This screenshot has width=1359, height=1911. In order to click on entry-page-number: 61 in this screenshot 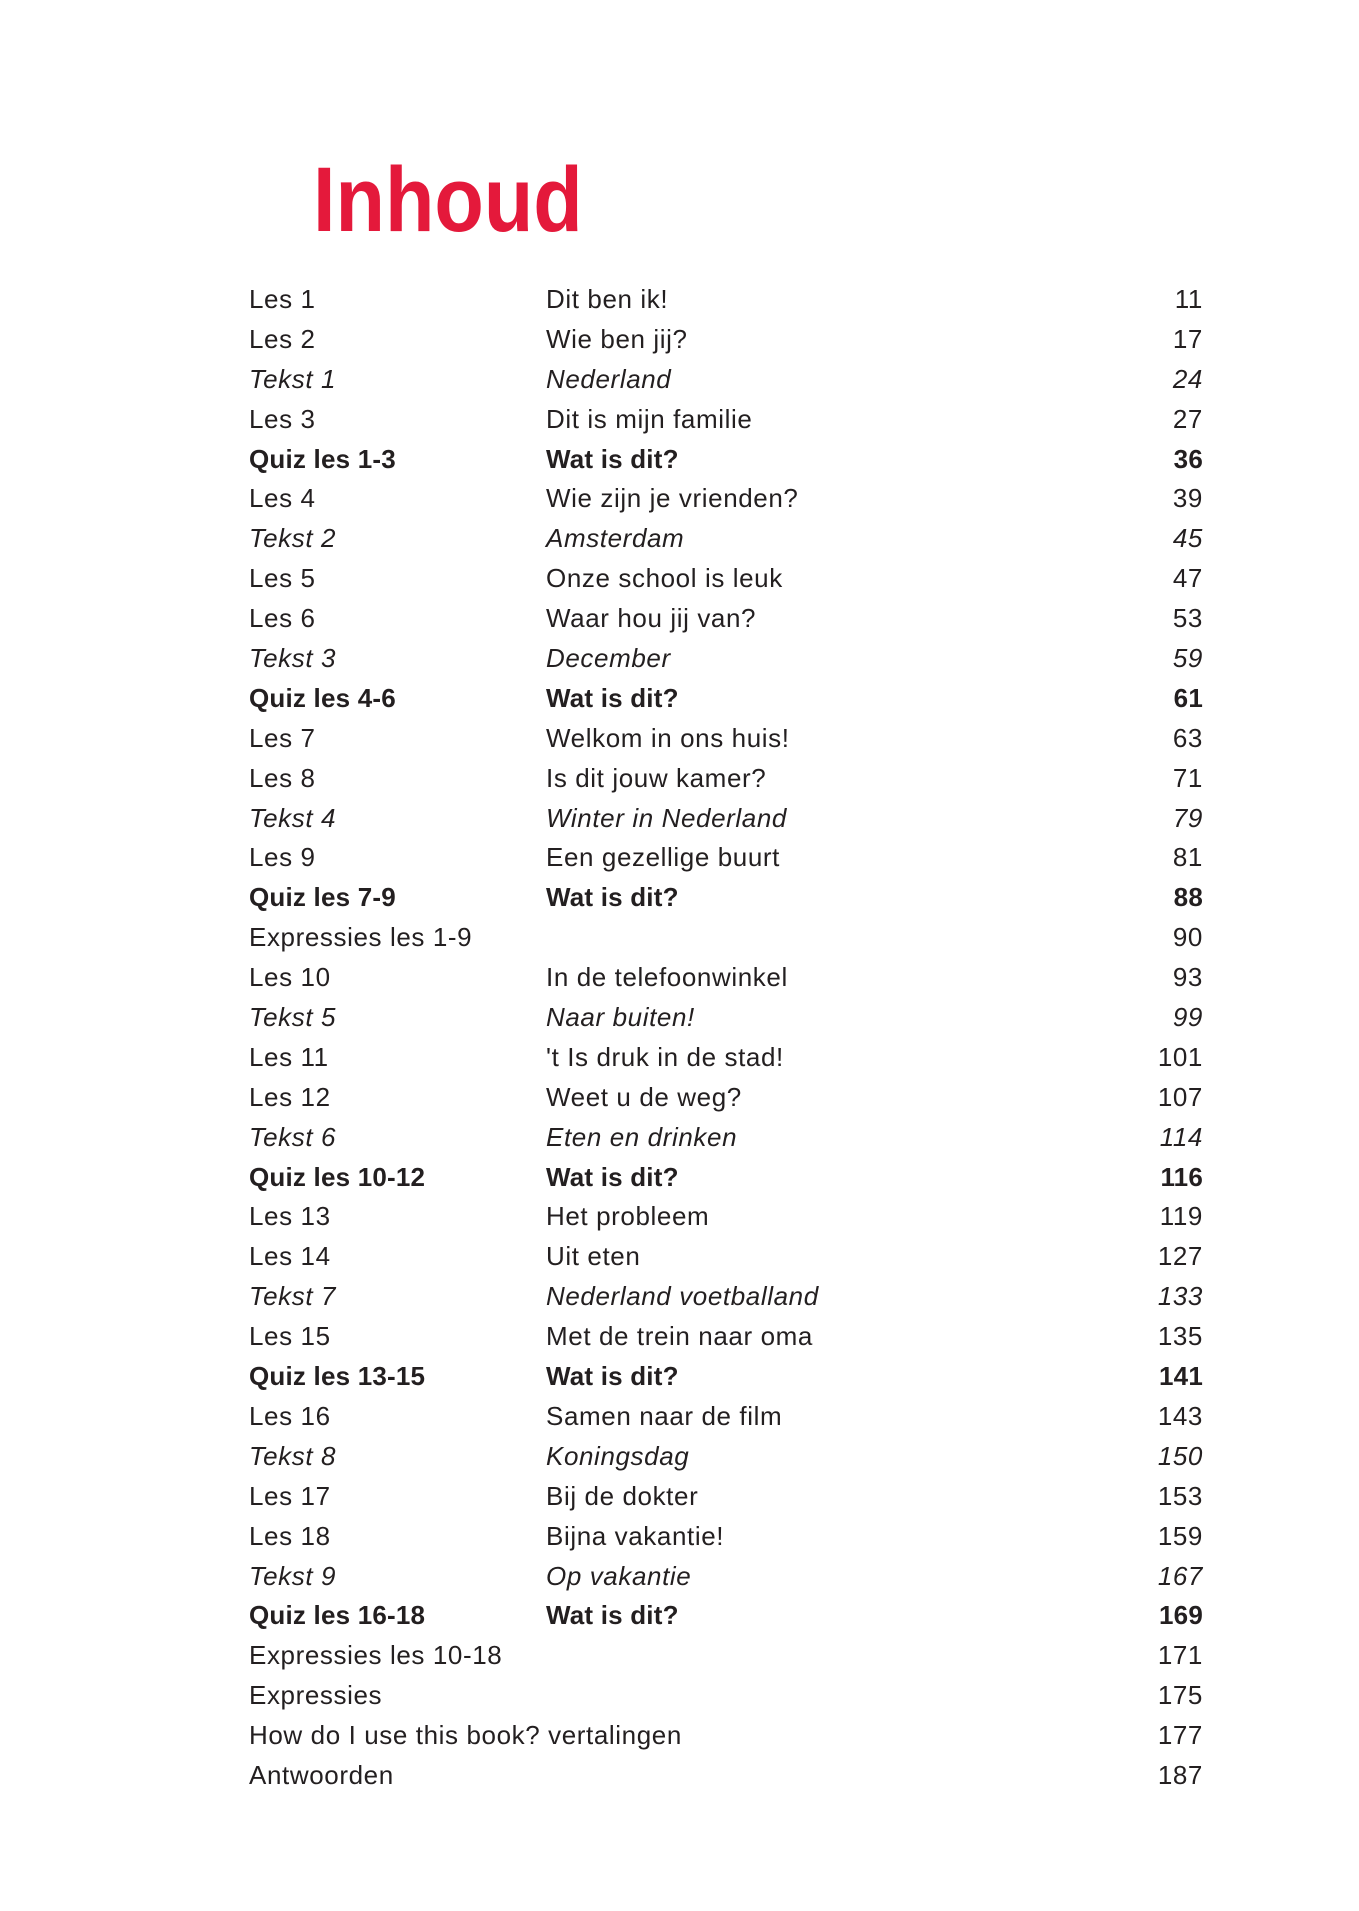, I will do `click(1188, 697)`.